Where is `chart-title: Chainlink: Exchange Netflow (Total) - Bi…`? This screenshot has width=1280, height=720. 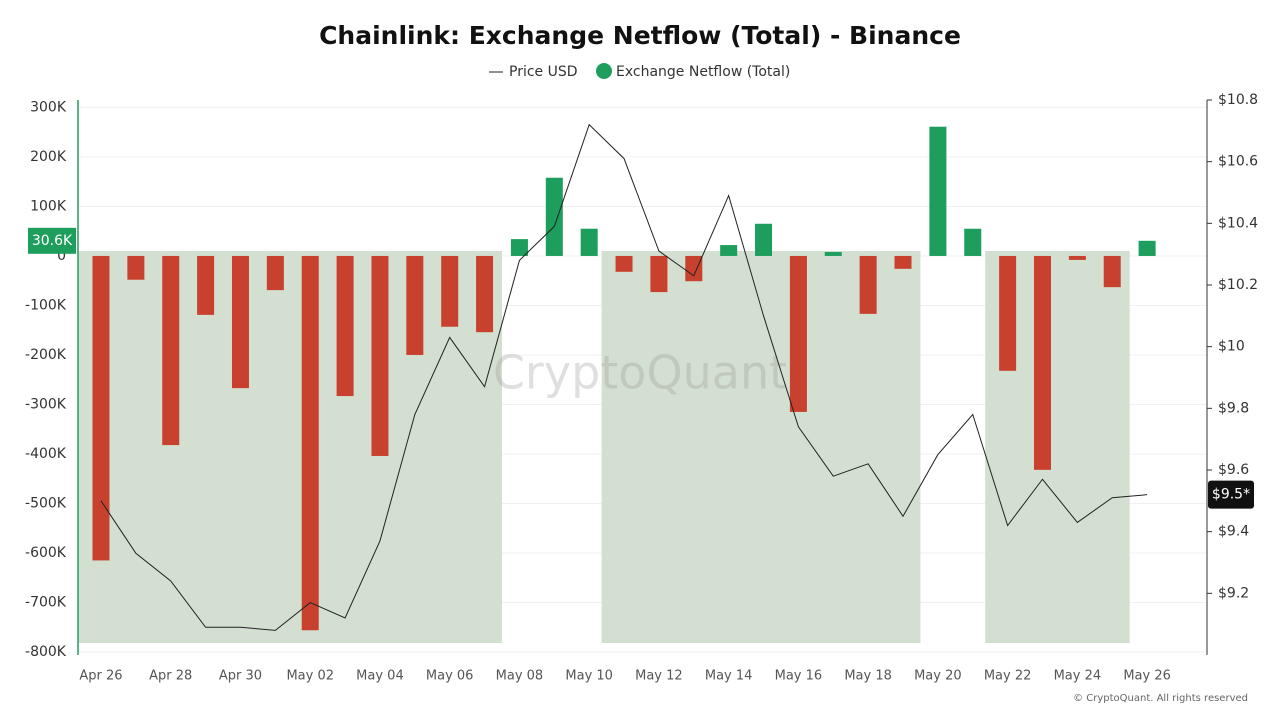 chart-title: Chainlink: Exchange Netflow (Total) - Bi… is located at coordinates (640, 35).